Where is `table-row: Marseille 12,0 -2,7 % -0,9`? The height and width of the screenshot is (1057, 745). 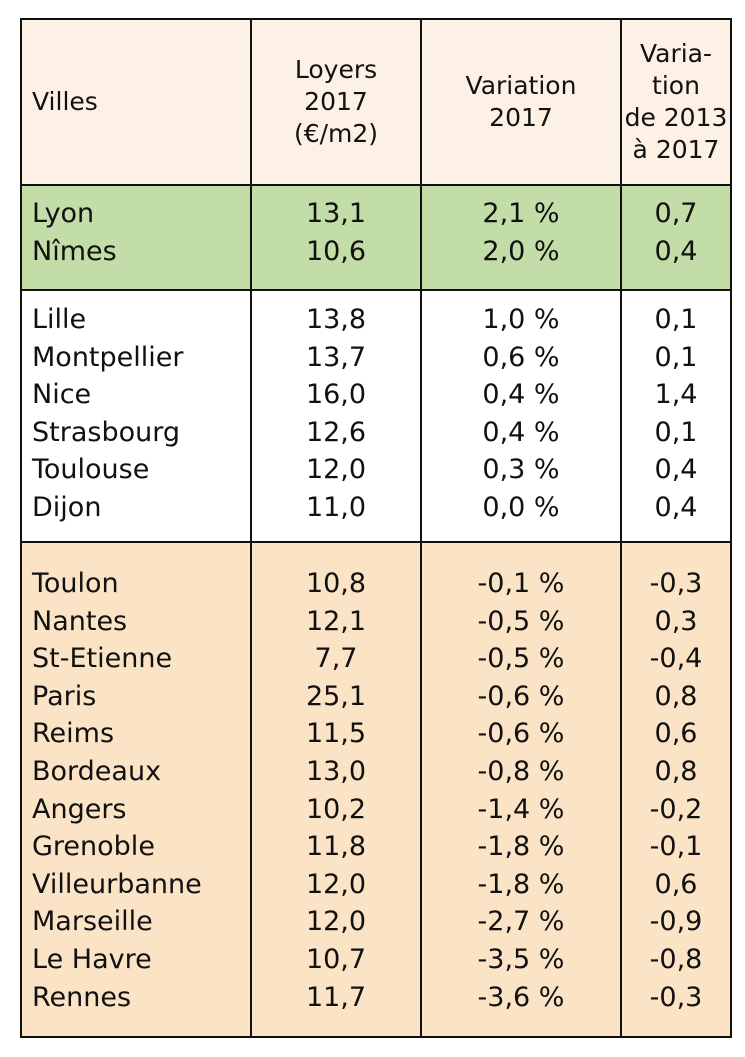
table-row: Marseille 12,0 -2,7 % -0,9 is located at coordinates (376, 922).